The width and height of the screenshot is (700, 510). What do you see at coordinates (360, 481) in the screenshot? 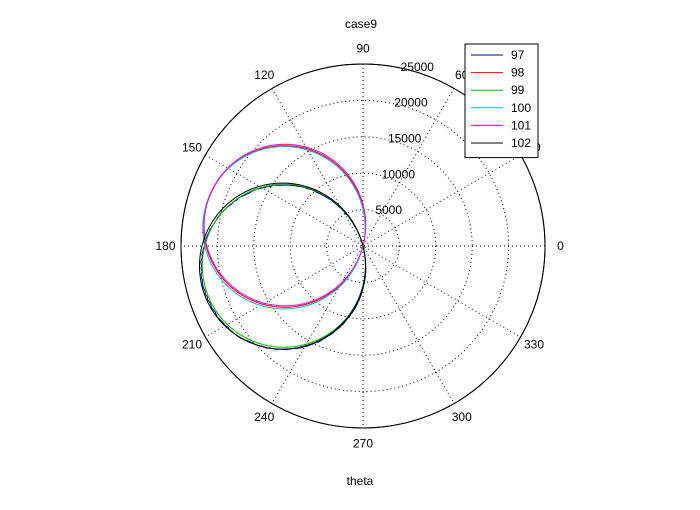
I see `x-axis-label: theta` at bounding box center [360, 481].